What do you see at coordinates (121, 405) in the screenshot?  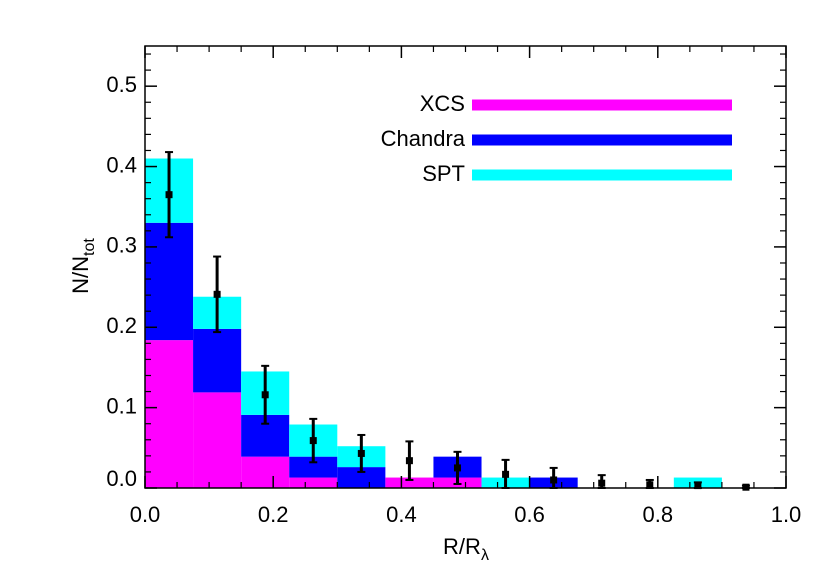 I see `y-tick-label: 0.1` at bounding box center [121, 405].